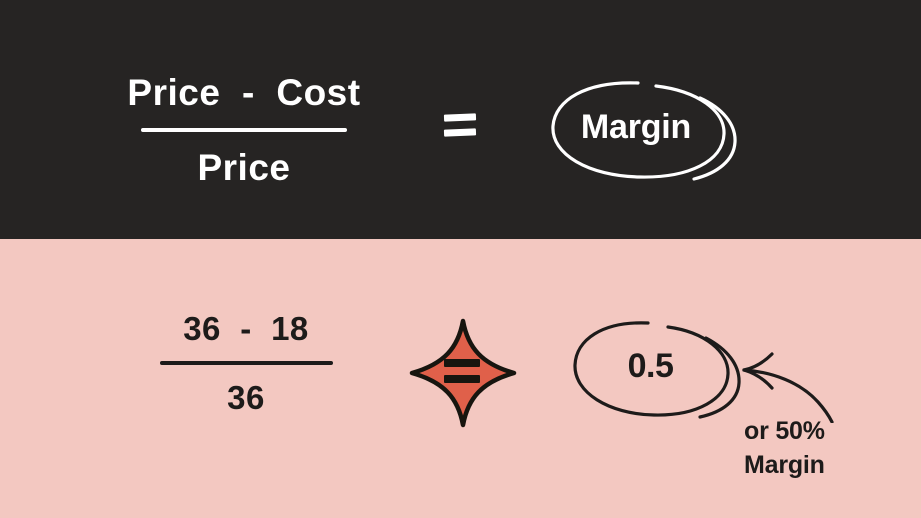 This screenshot has width=921, height=518. Describe the element at coordinates (832, 449) in the screenshot. I see `margin-annotation: or 50% Margin` at that location.